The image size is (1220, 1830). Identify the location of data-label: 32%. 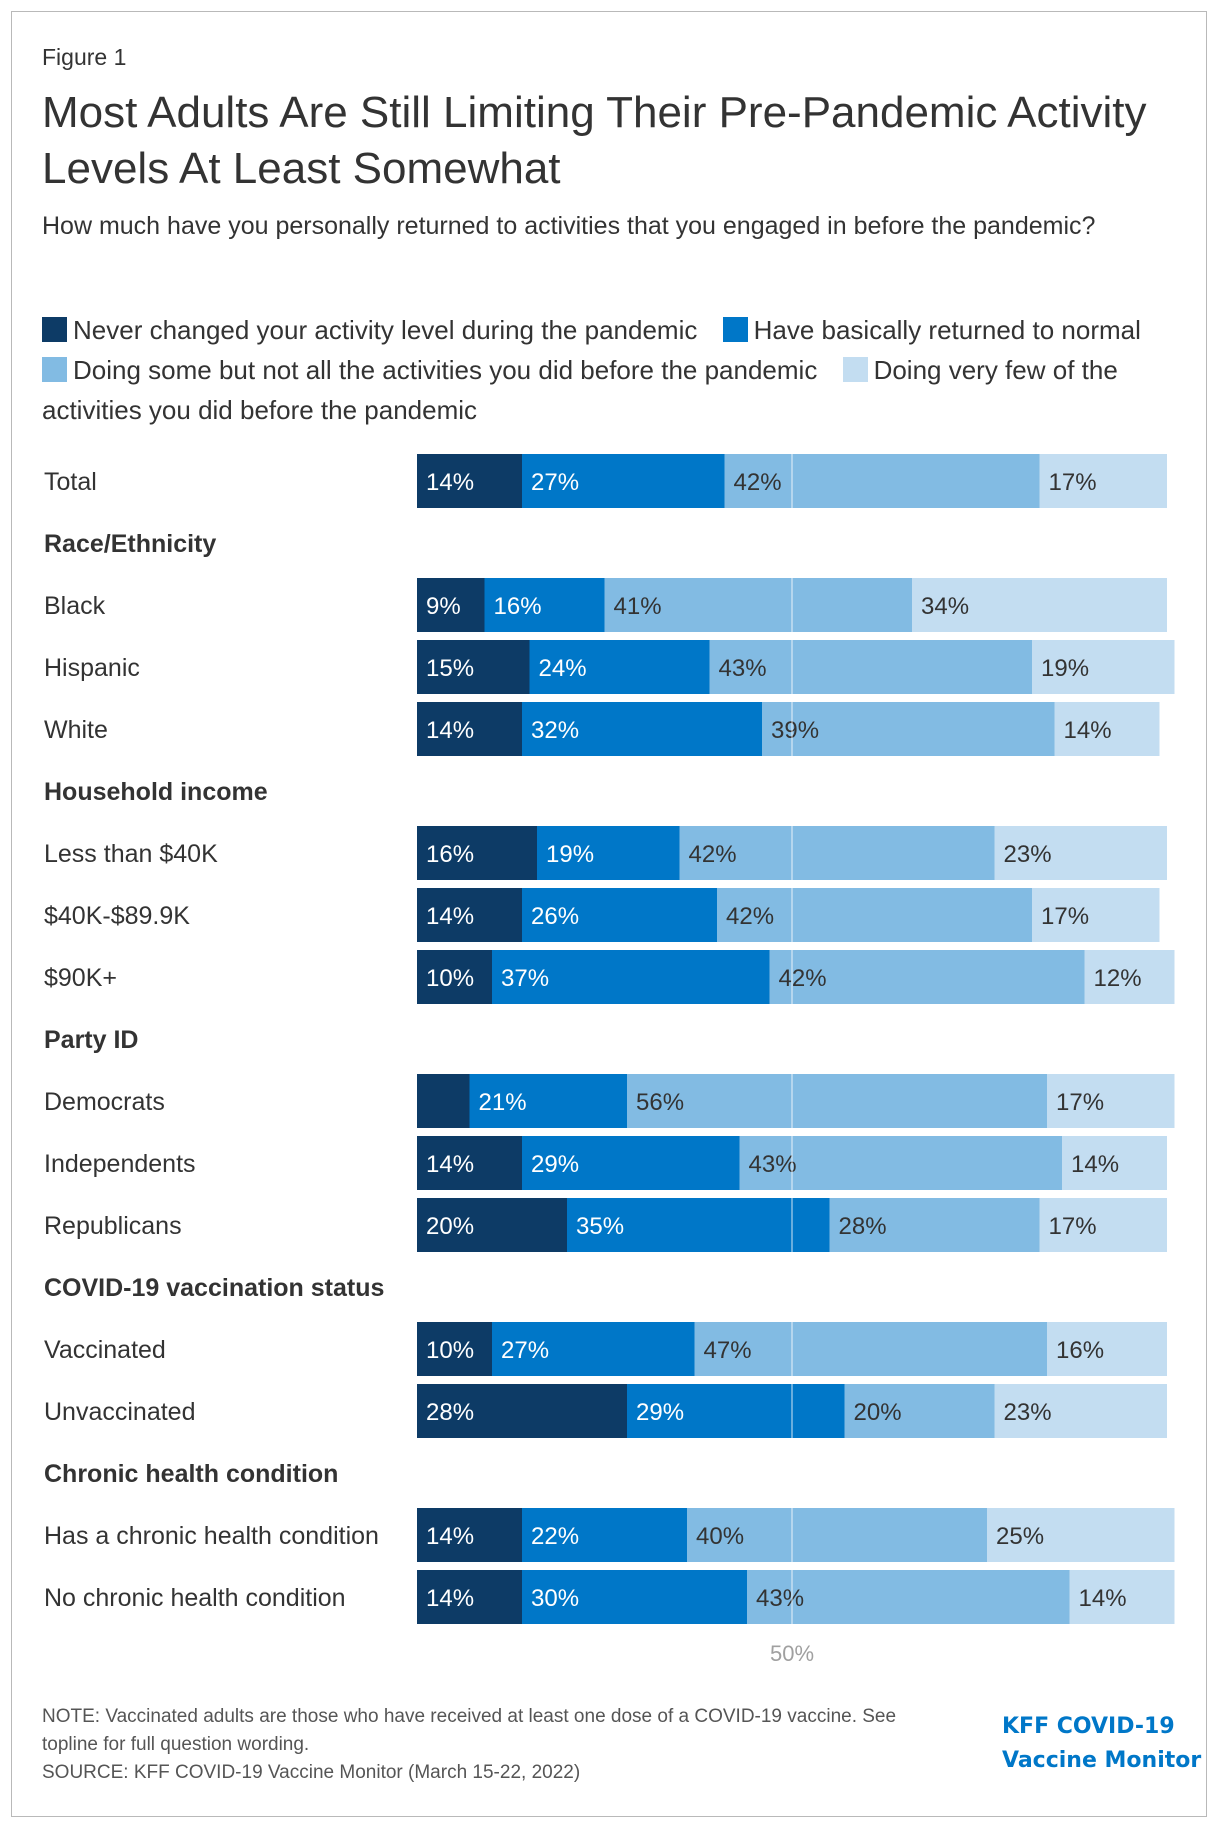
(555, 730).